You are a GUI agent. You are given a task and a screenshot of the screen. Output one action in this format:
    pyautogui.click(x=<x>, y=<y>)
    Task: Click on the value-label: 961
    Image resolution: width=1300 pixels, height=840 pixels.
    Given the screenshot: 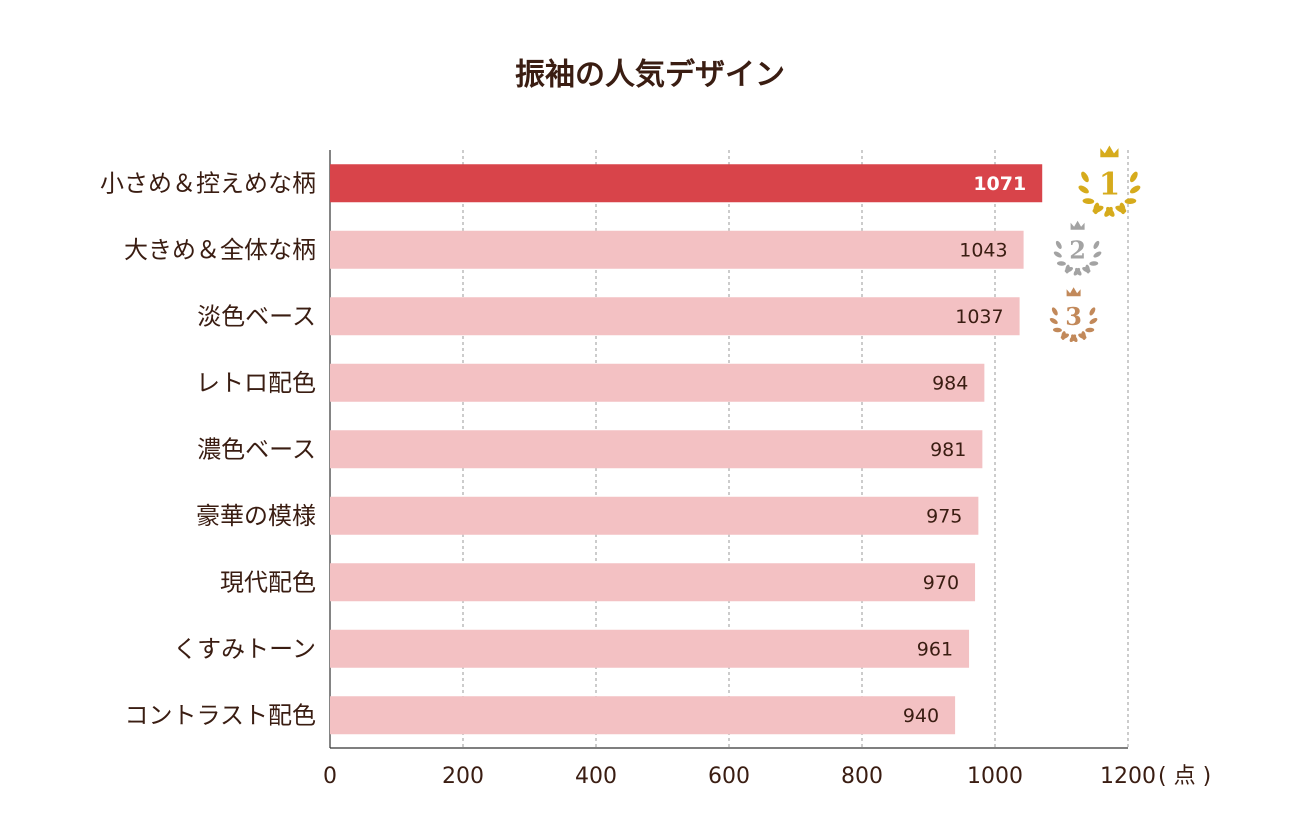 What is the action you would take?
    pyautogui.click(x=935, y=649)
    